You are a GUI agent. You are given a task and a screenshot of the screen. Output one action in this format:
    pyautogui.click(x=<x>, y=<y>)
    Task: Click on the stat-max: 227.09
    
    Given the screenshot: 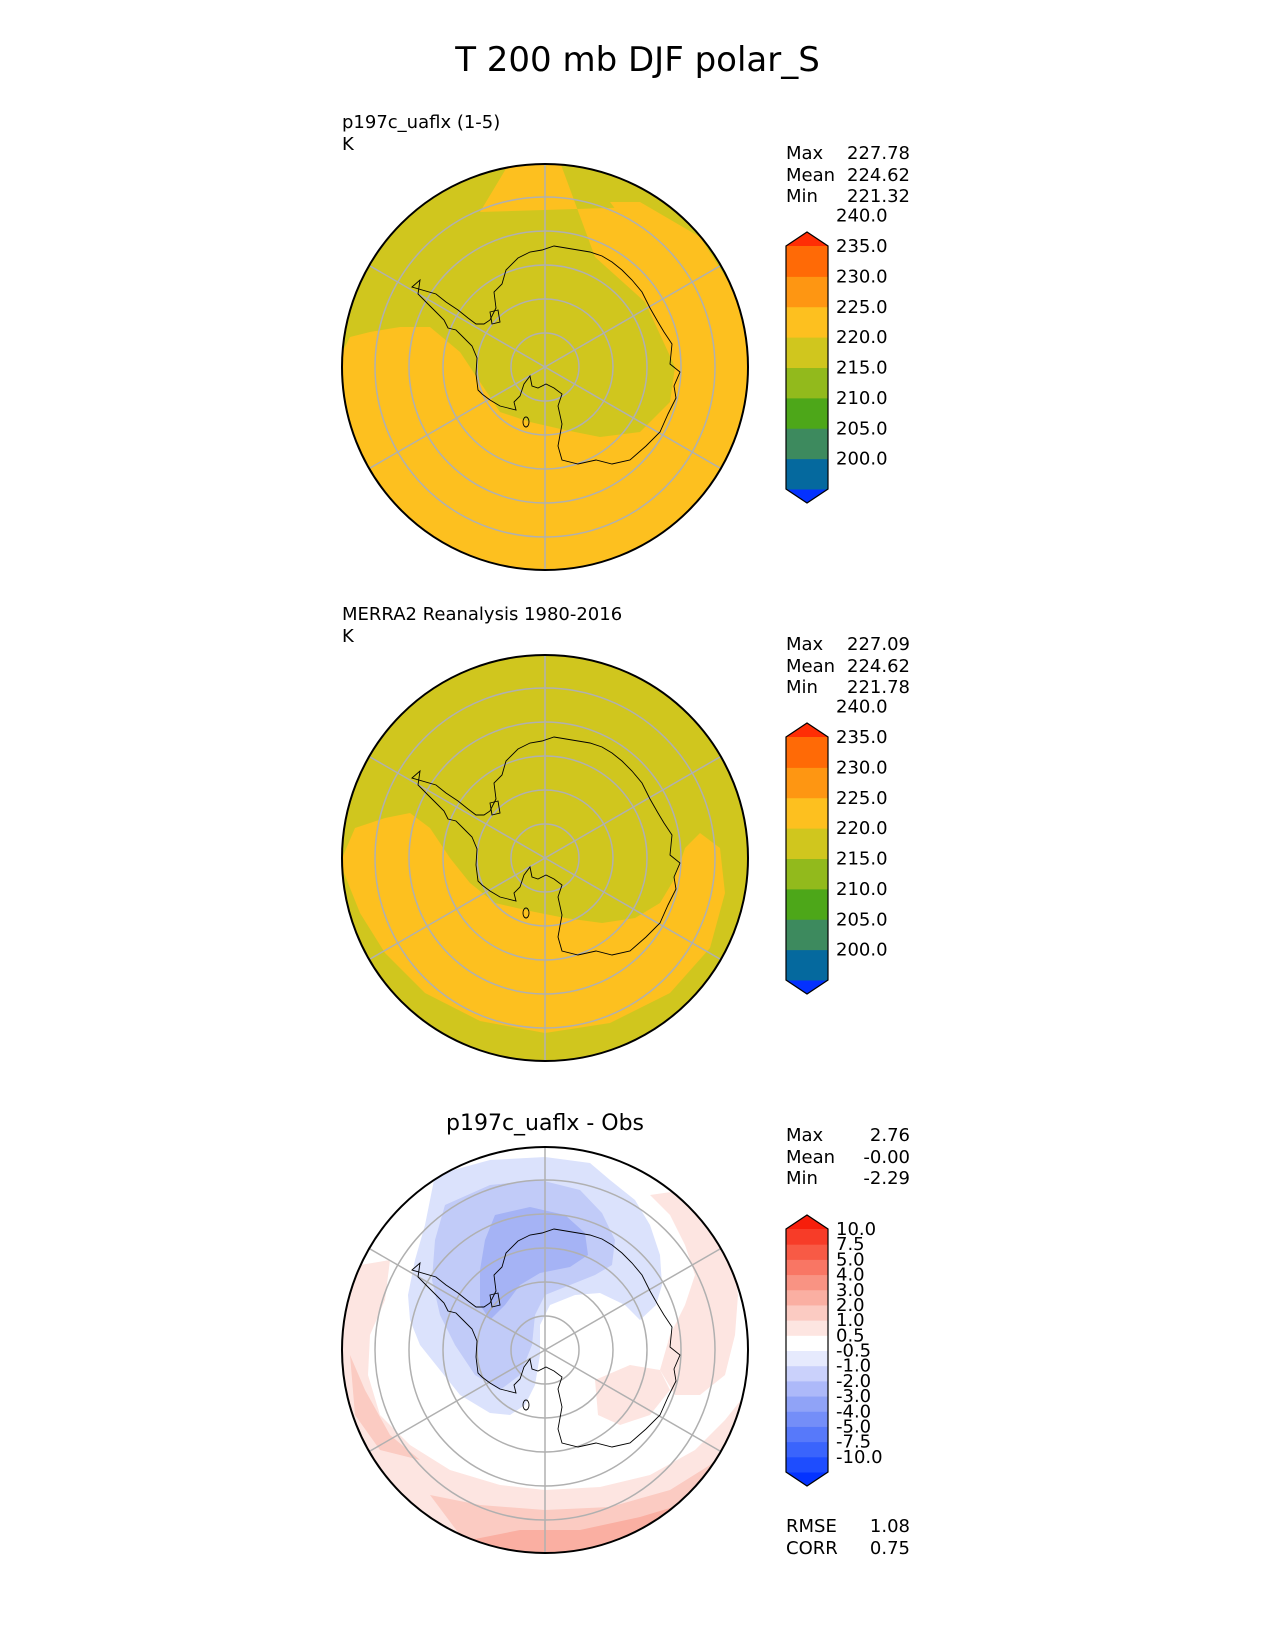 What is the action you would take?
    pyautogui.click(x=878, y=644)
    